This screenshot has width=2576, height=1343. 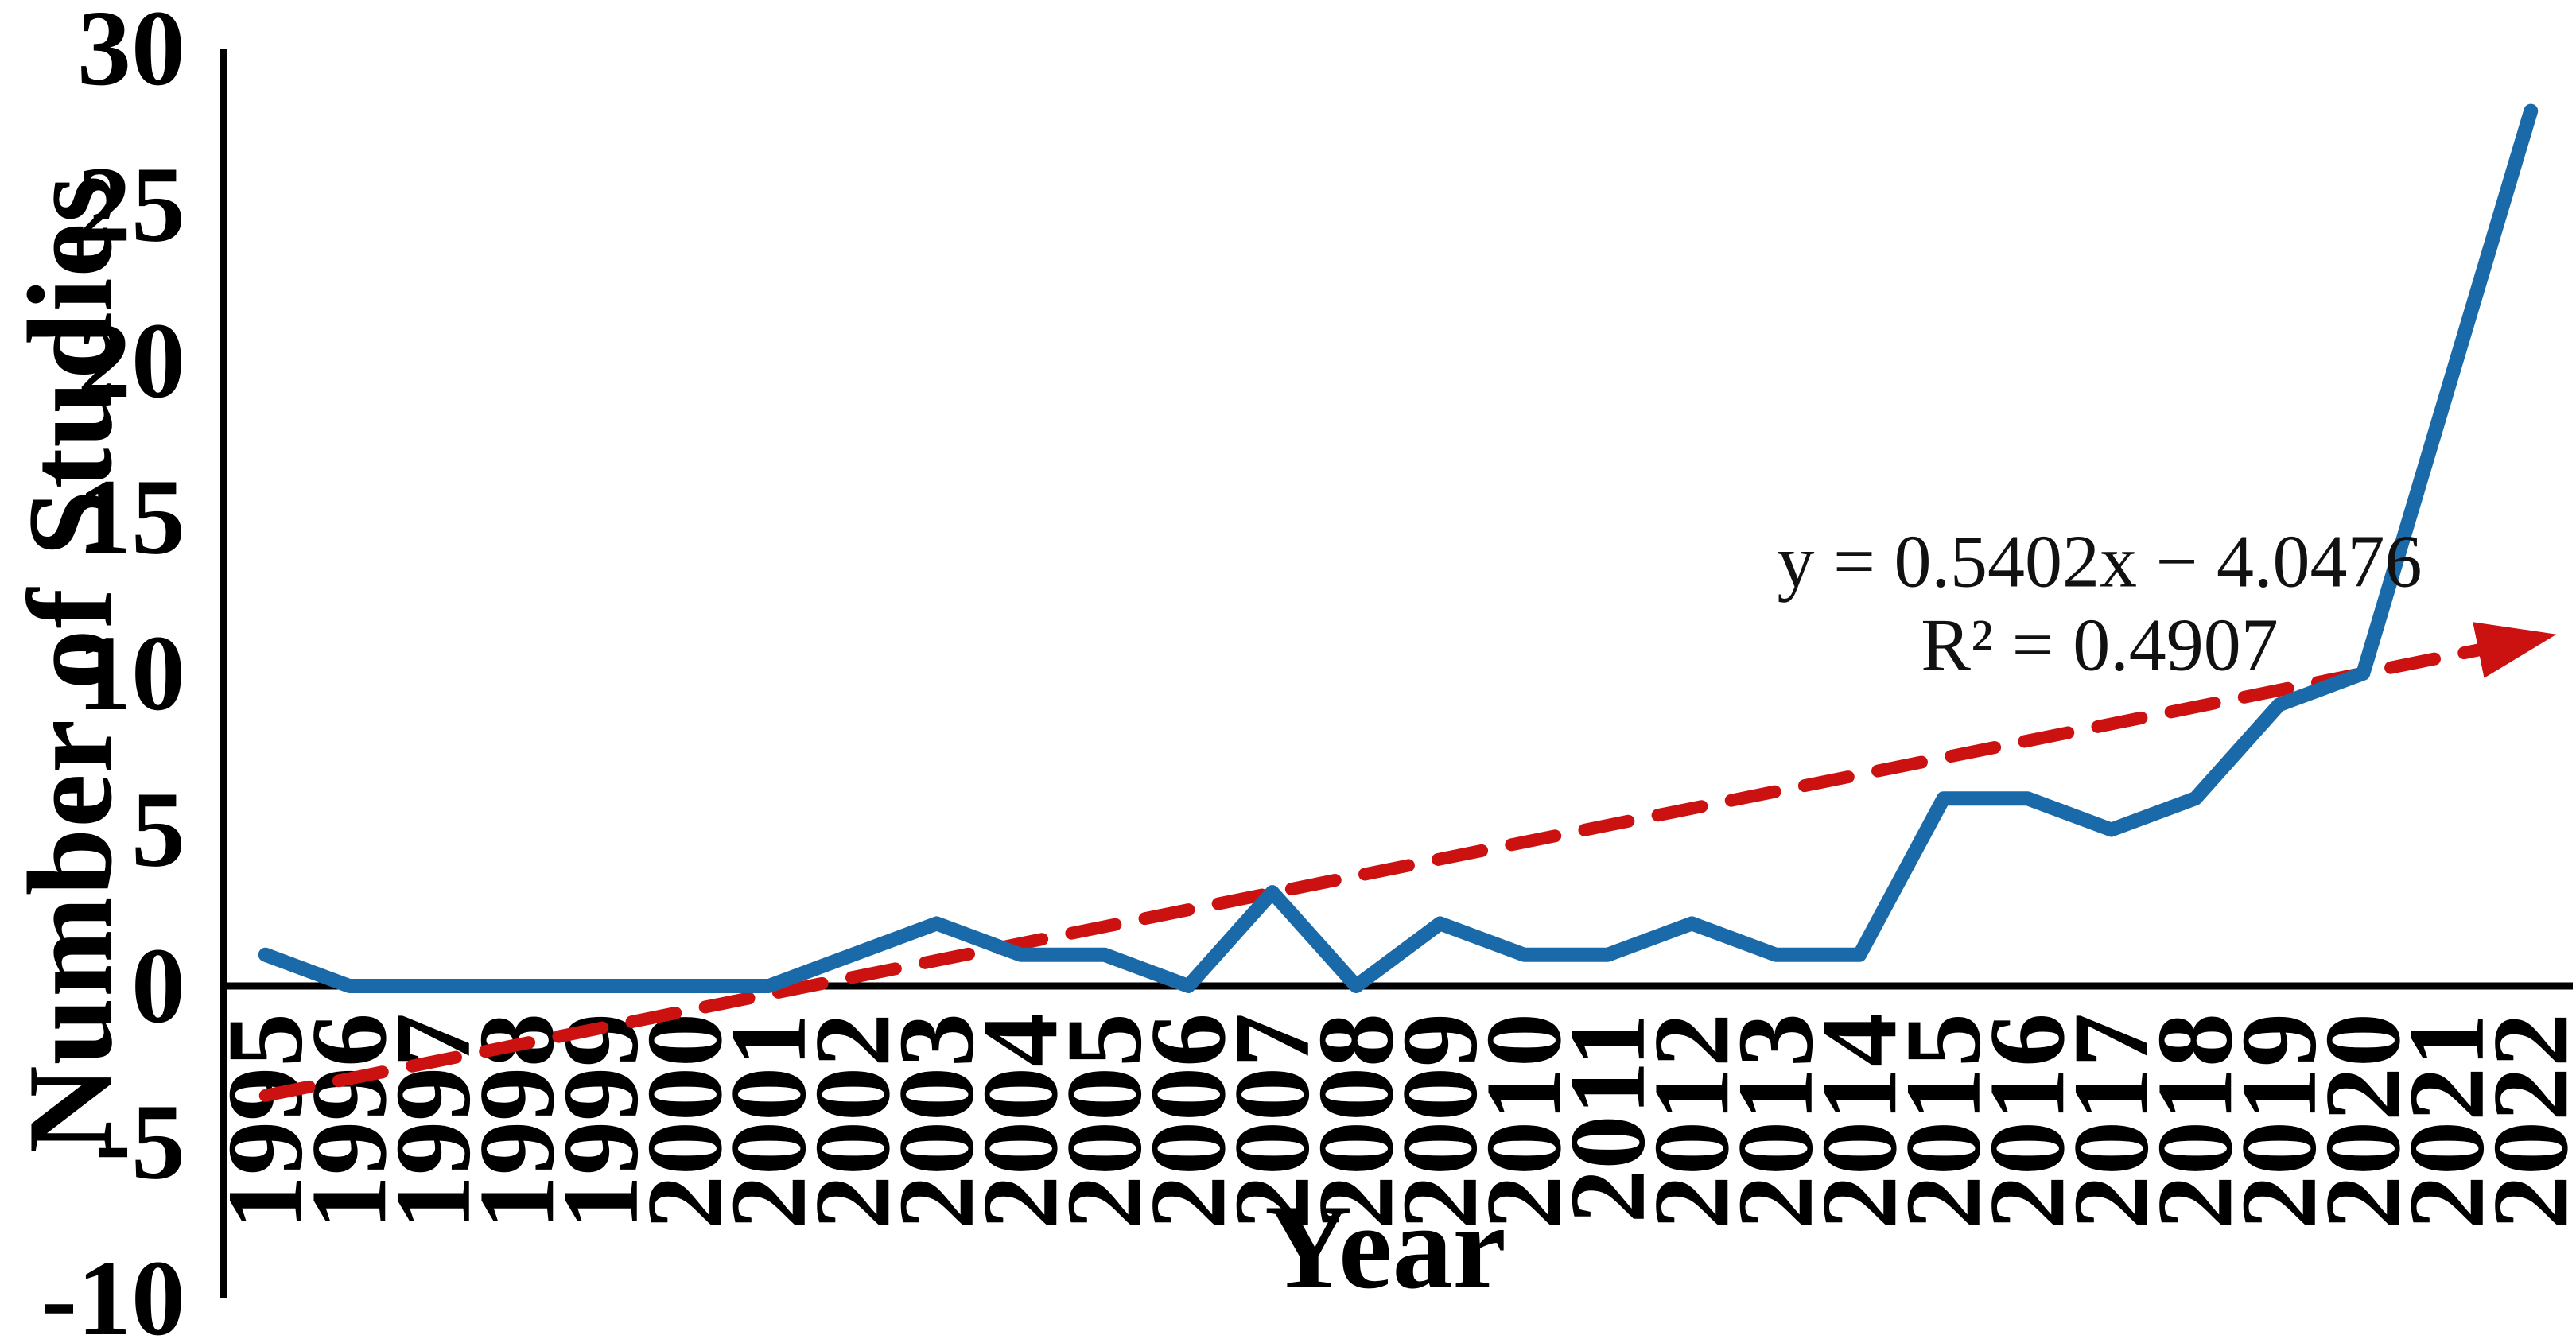 What do you see at coordinates (131, 361) in the screenshot?
I see `y-tick-label: 20` at bounding box center [131, 361].